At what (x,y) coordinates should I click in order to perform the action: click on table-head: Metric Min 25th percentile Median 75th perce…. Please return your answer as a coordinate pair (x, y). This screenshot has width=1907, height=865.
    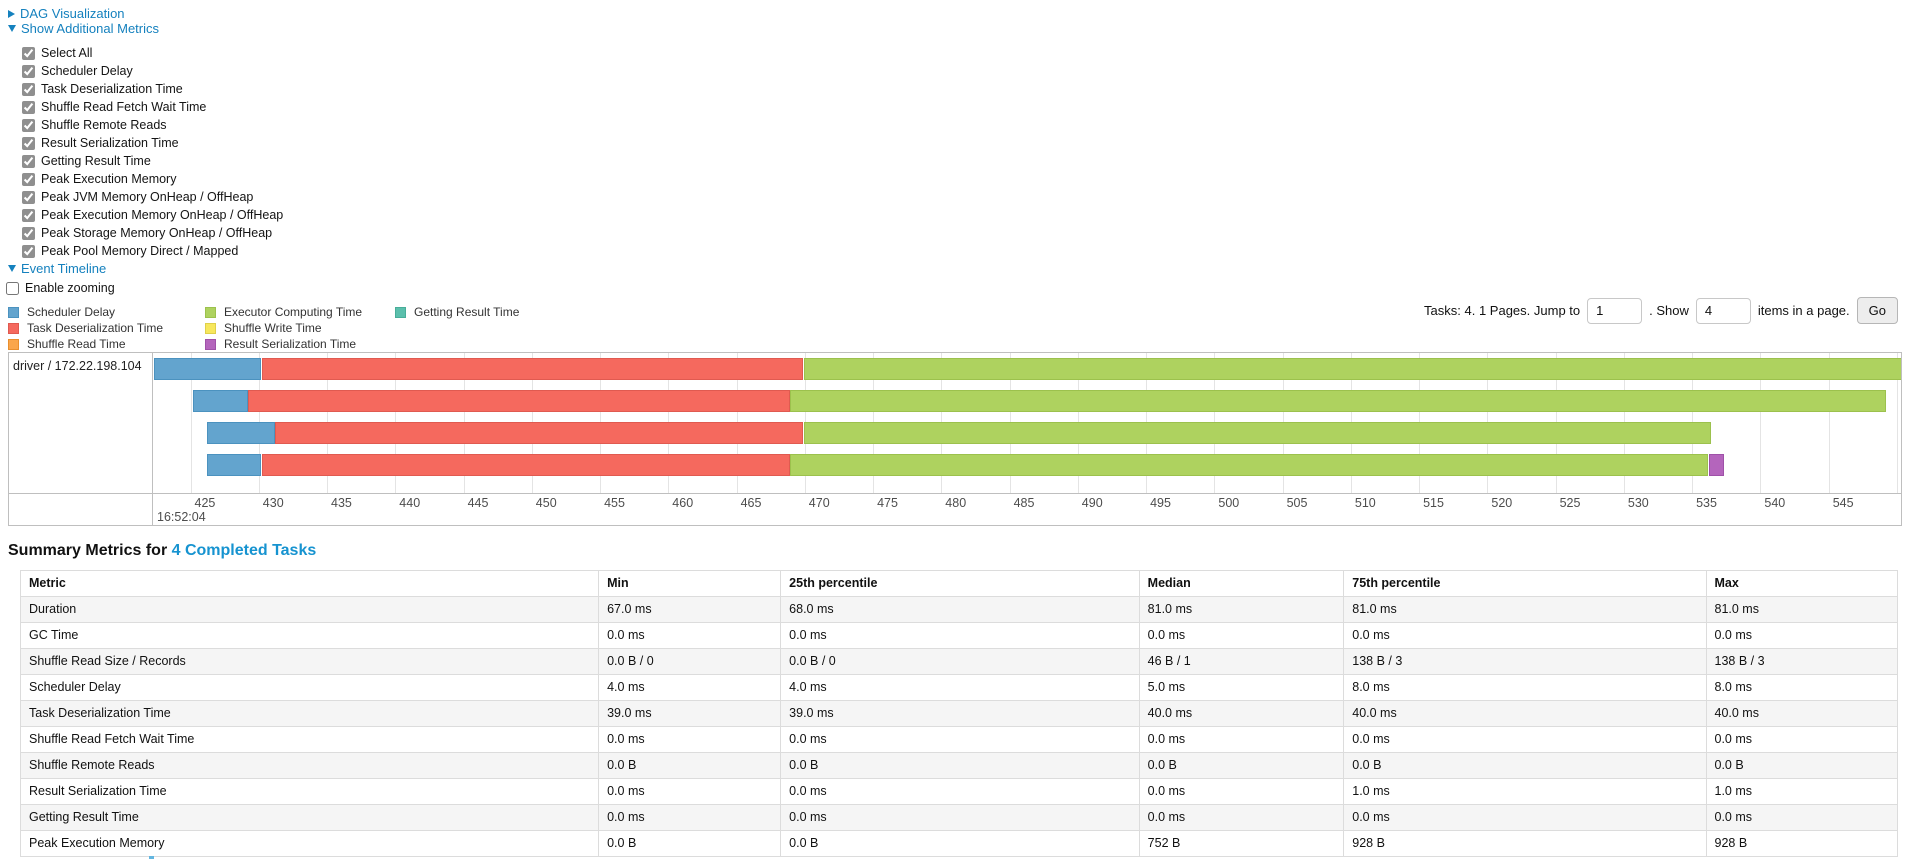
    Looking at the image, I should click on (958, 583).